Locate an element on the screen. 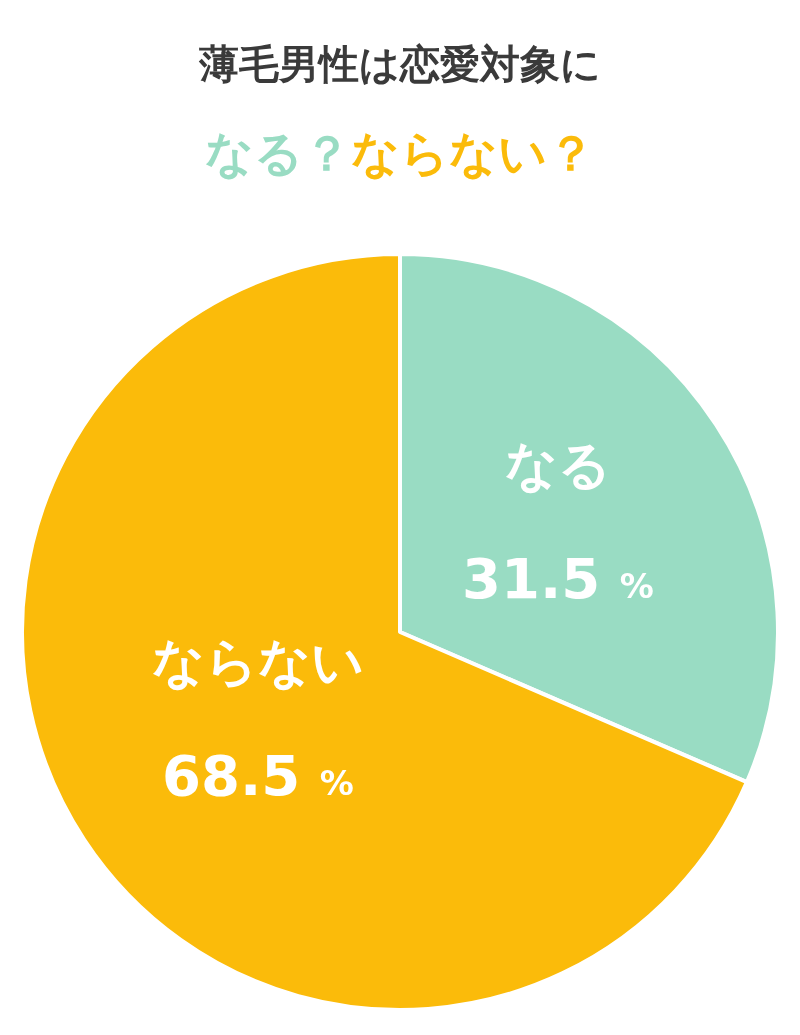  slice-label: ならない is located at coordinates (257, 662).